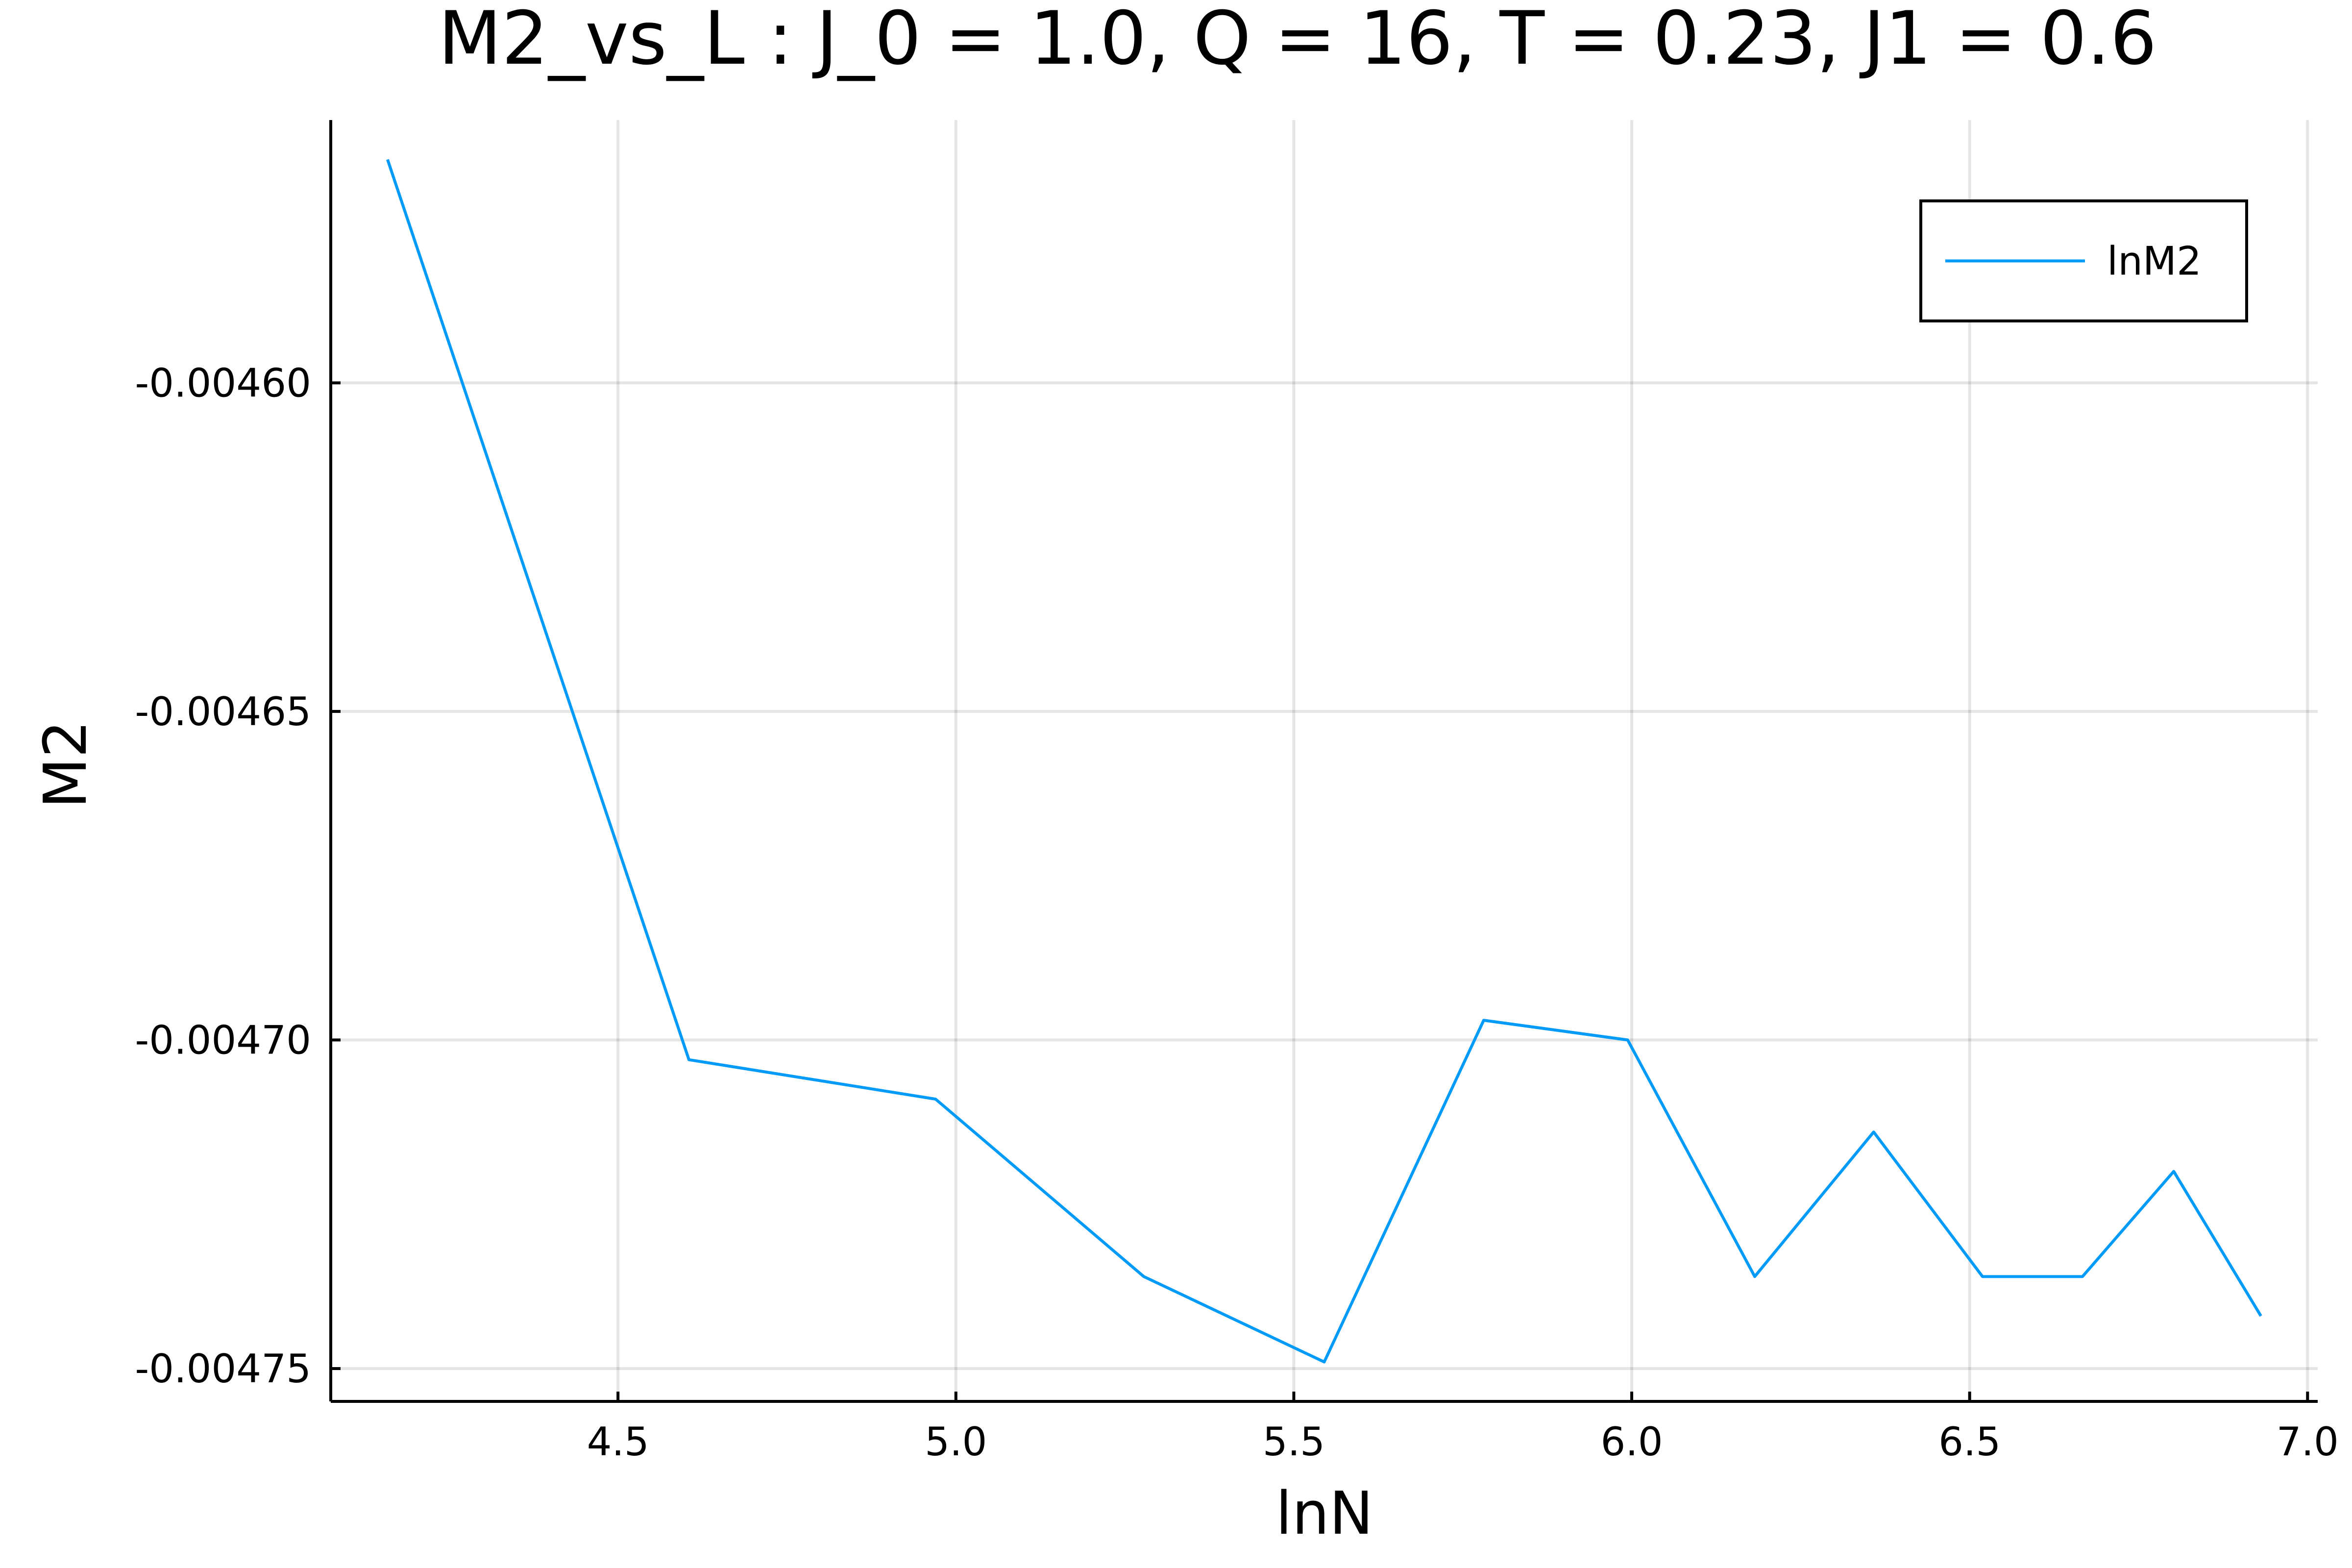 The height and width of the screenshot is (1568, 2352). I want to click on x-tick-label: 6.0, so click(1631, 1442).